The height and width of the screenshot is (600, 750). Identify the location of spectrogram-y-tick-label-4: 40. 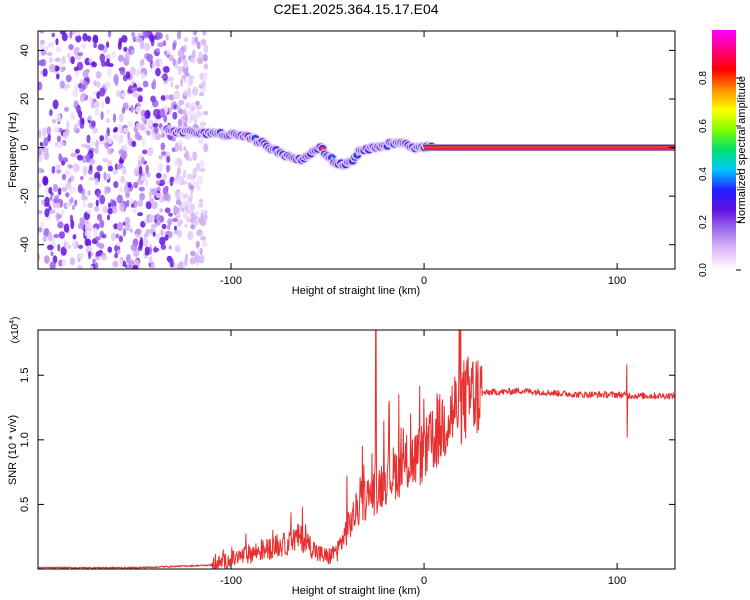
(25, 50).